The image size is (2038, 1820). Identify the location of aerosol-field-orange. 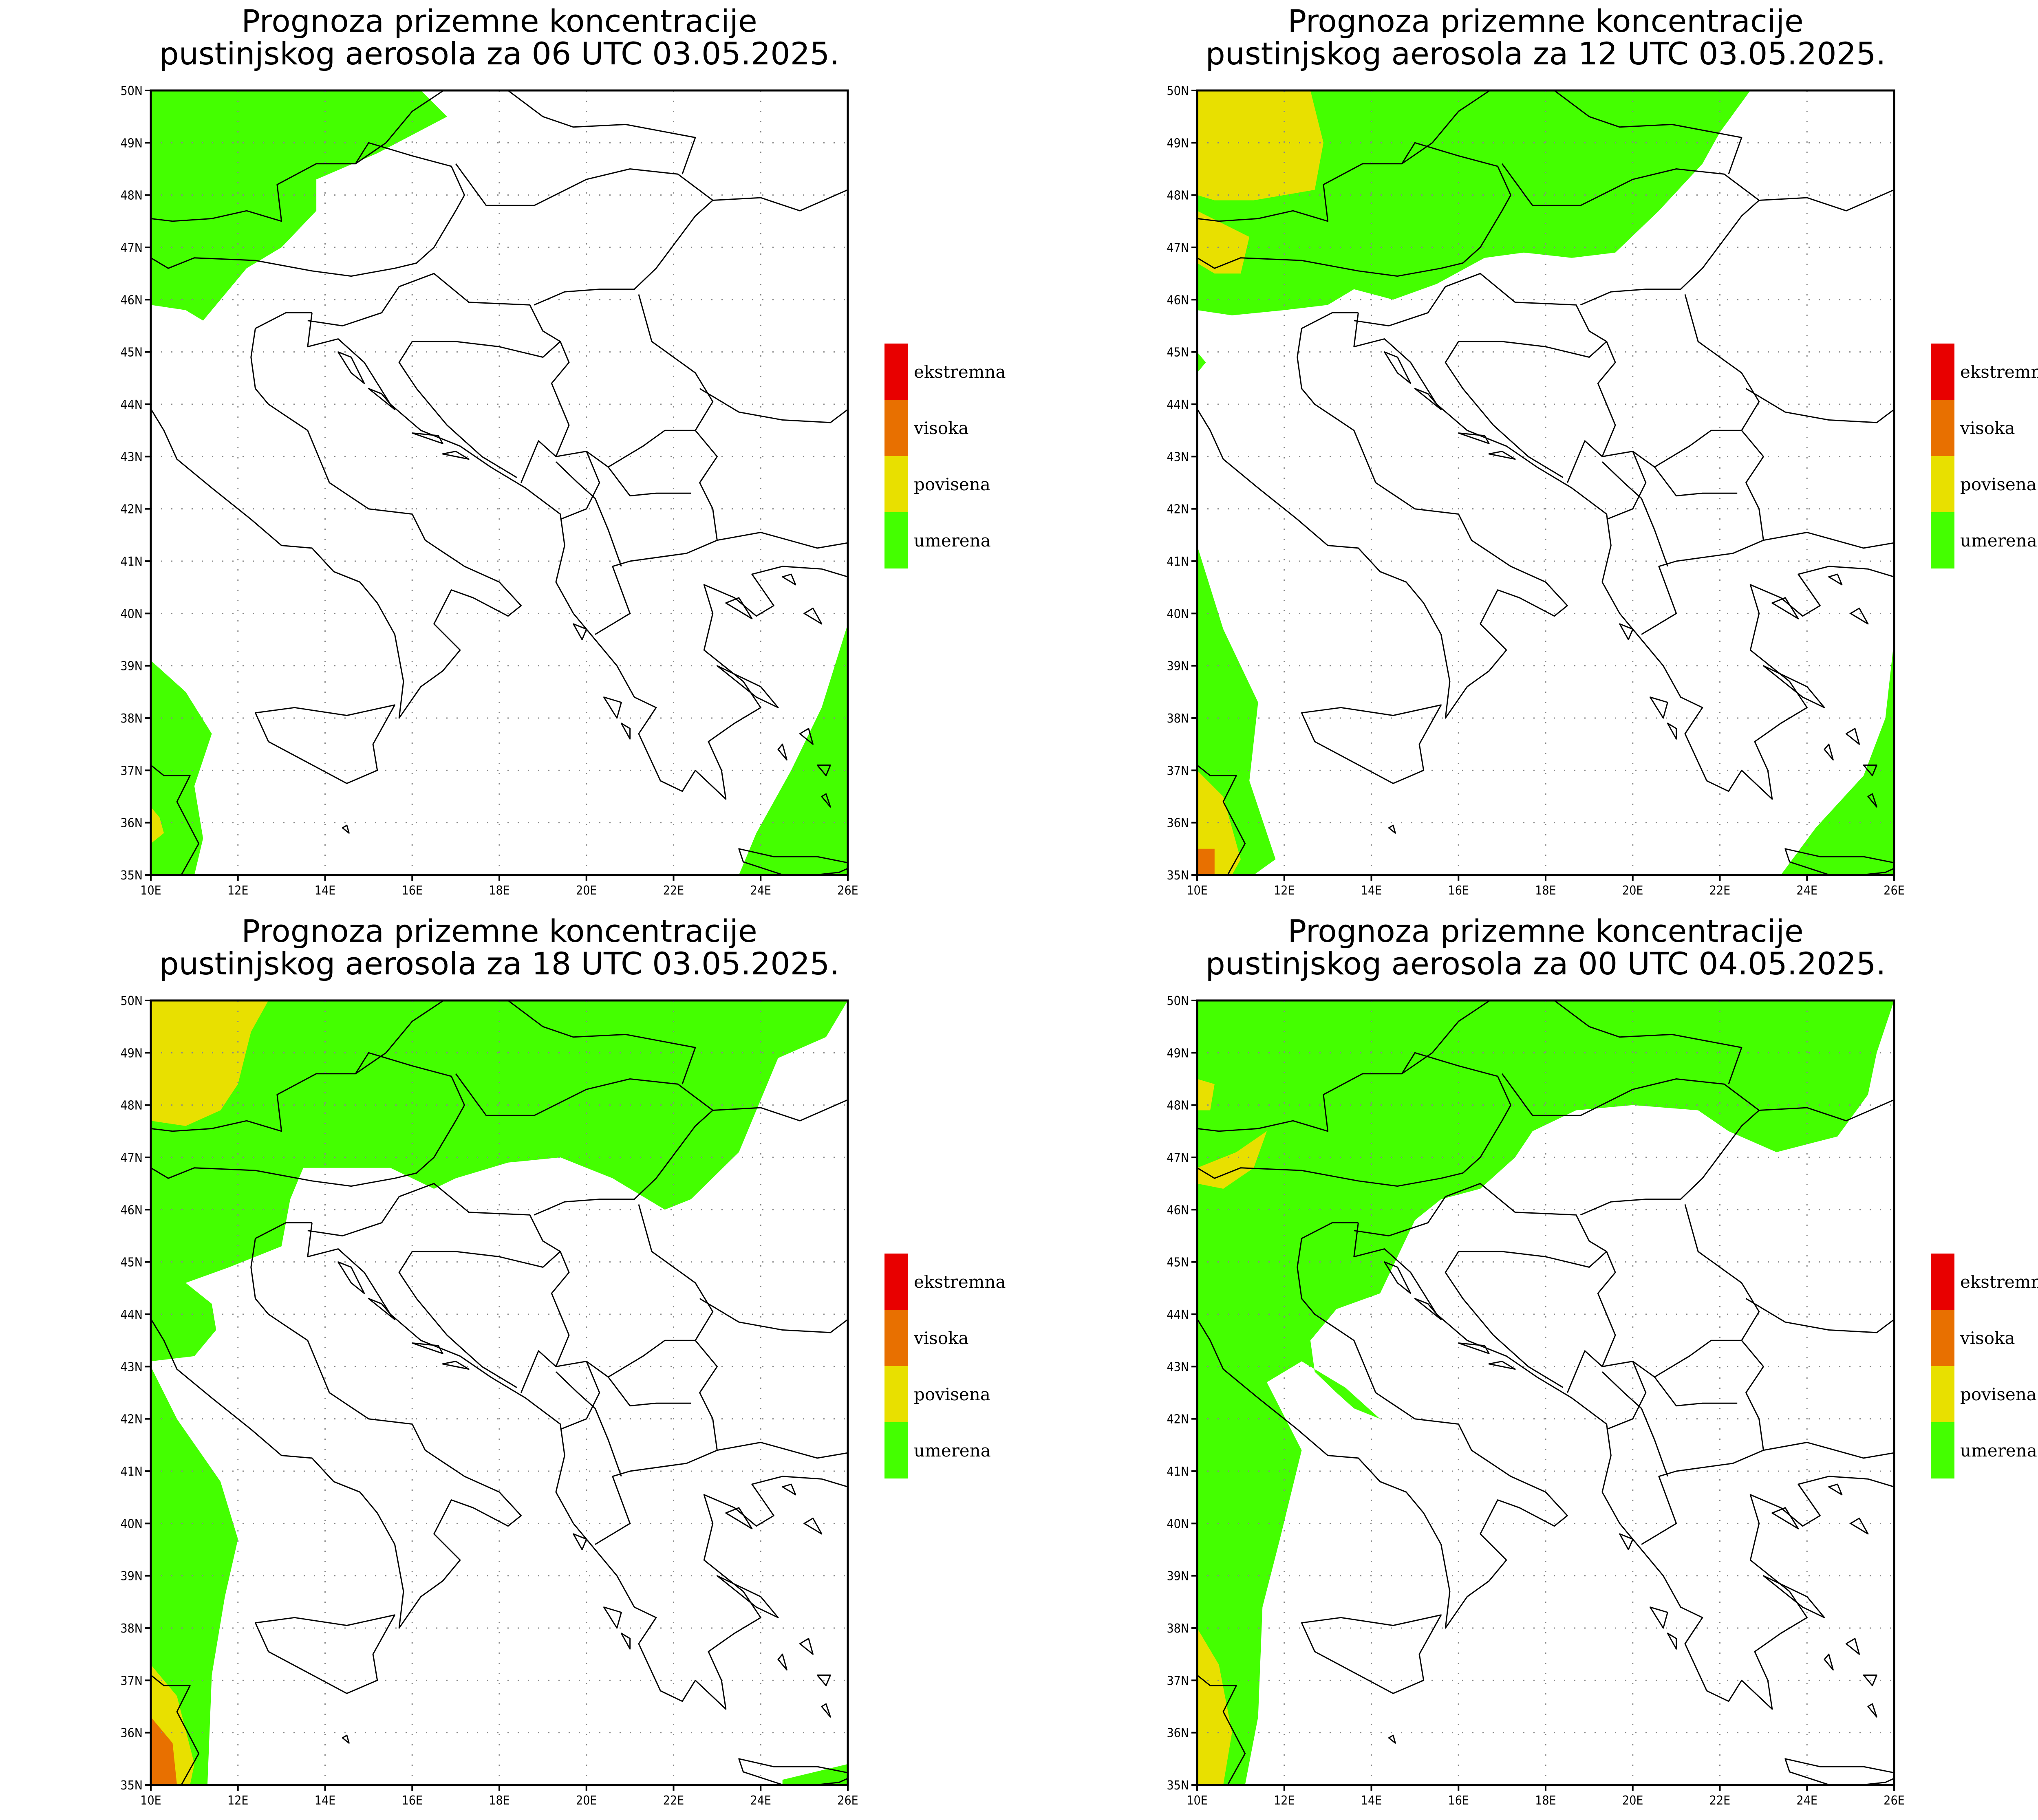
(164, 1751).